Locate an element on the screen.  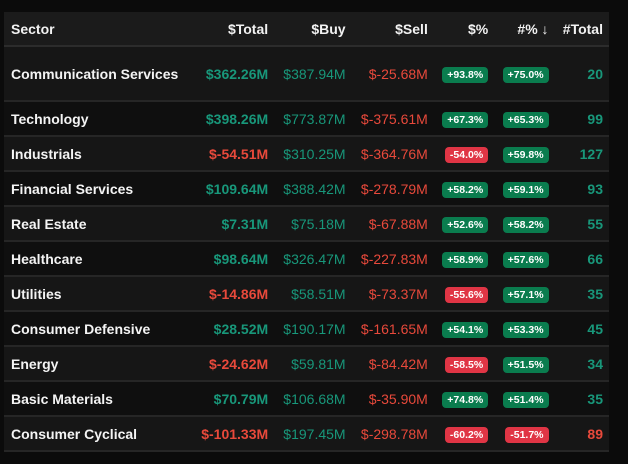
buy-value: $106.68M is located at coordinates (313, 399).